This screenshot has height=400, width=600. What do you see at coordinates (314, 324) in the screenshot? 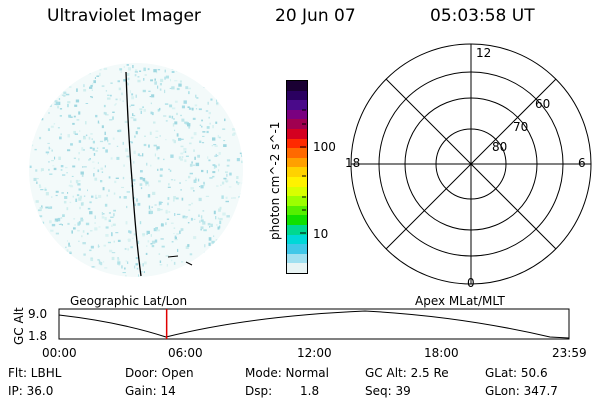
I see `altitude-curve` at bounding box center [314, 324].